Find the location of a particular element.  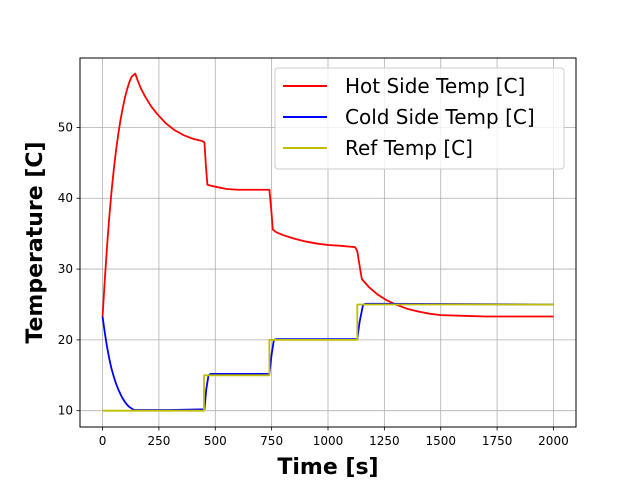

y-tick-label: 40 is located at coordinates (65, 198).